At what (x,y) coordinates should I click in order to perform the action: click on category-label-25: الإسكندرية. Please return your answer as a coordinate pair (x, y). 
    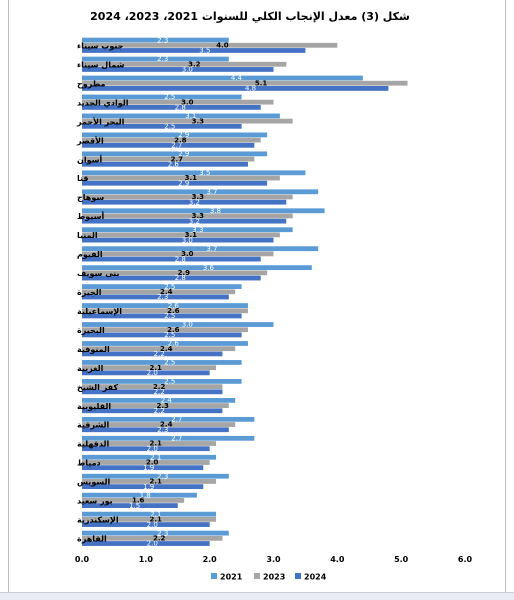
    Looking at the image, I should click on (98, 520).